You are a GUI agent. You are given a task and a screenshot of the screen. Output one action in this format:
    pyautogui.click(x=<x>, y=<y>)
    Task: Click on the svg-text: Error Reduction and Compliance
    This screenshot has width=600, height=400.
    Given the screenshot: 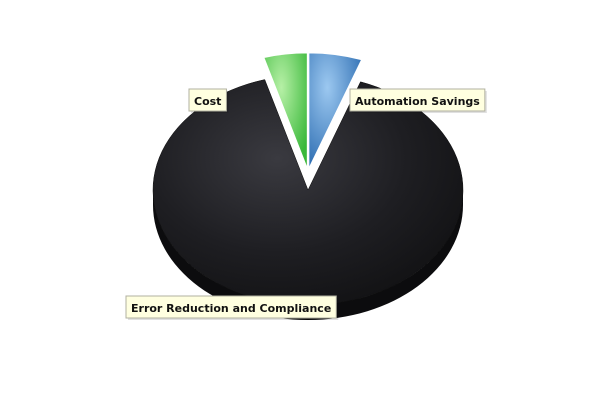 What is the action you would take?
    pyautogui.click(x=231, y=308)
    